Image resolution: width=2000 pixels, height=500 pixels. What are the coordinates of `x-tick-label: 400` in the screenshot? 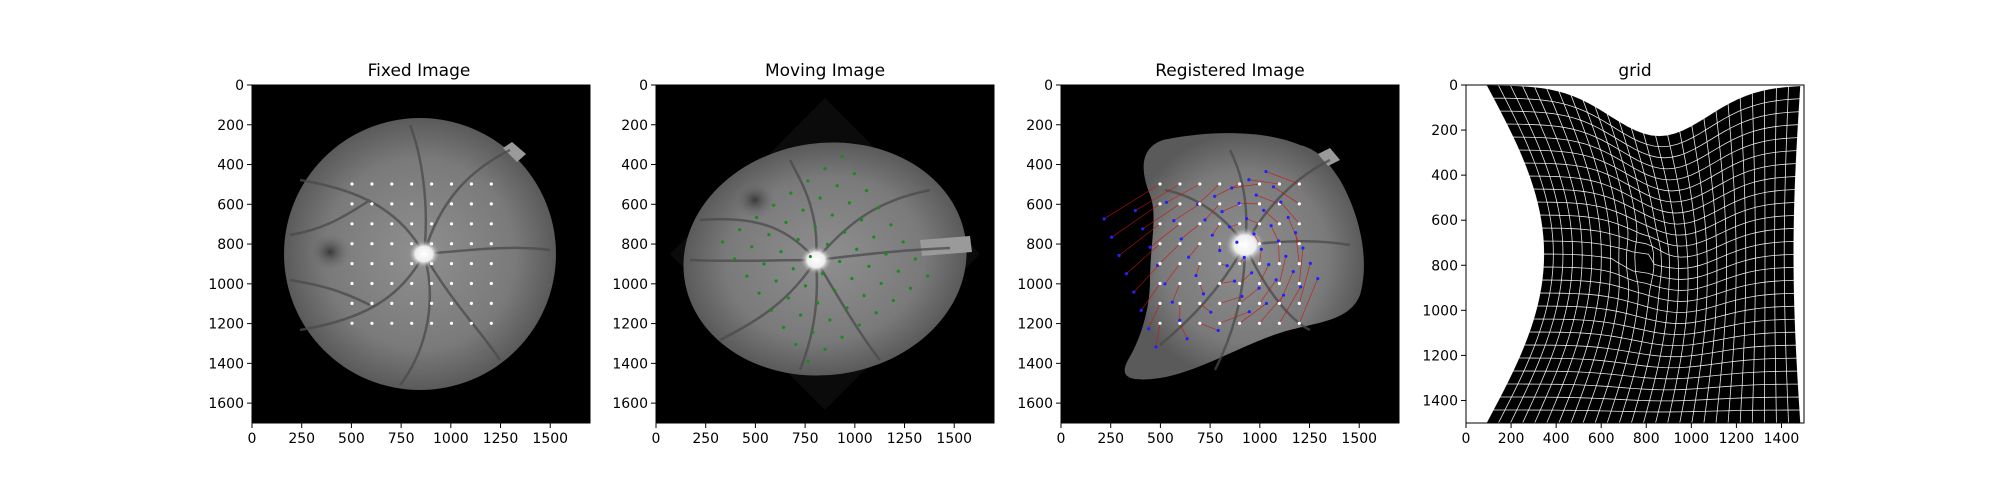 It's located at (1556, 439).